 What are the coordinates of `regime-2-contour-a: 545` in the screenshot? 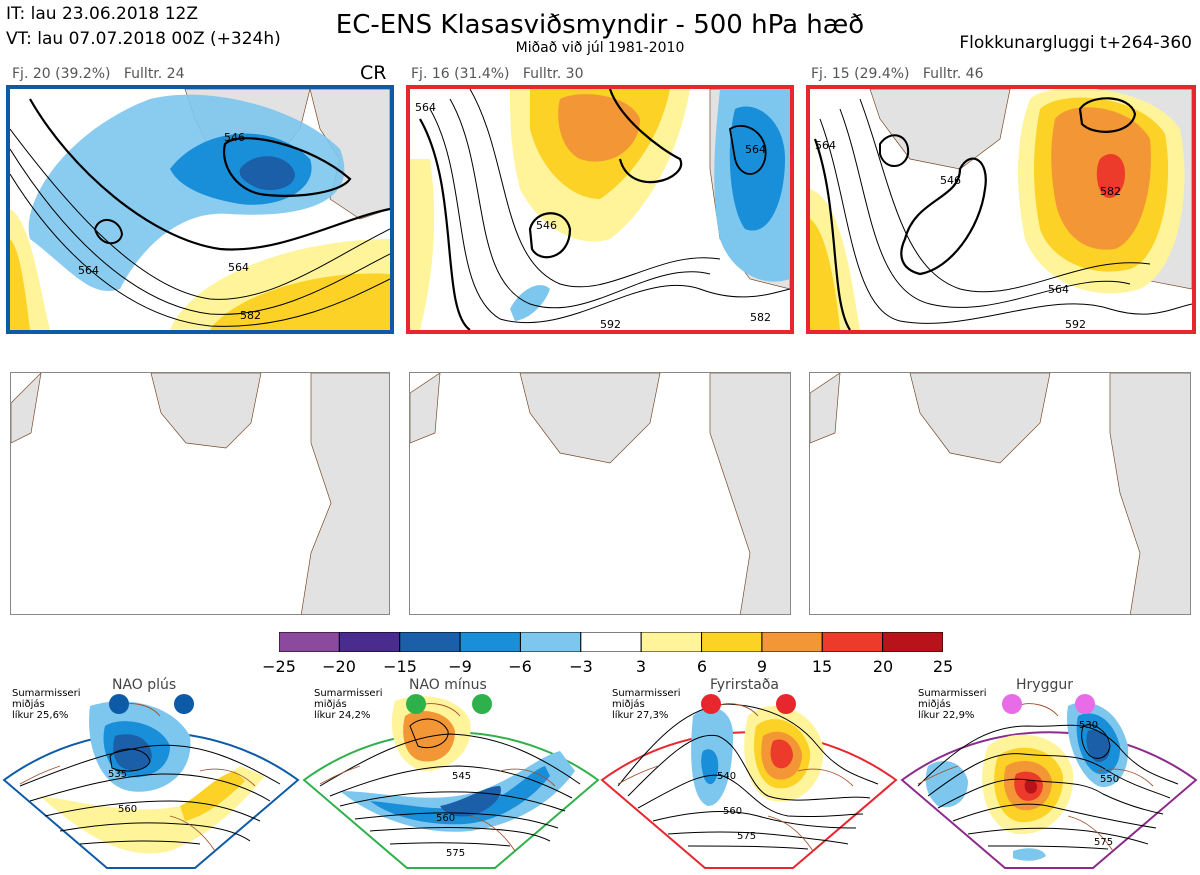 It's located at (462, 776).